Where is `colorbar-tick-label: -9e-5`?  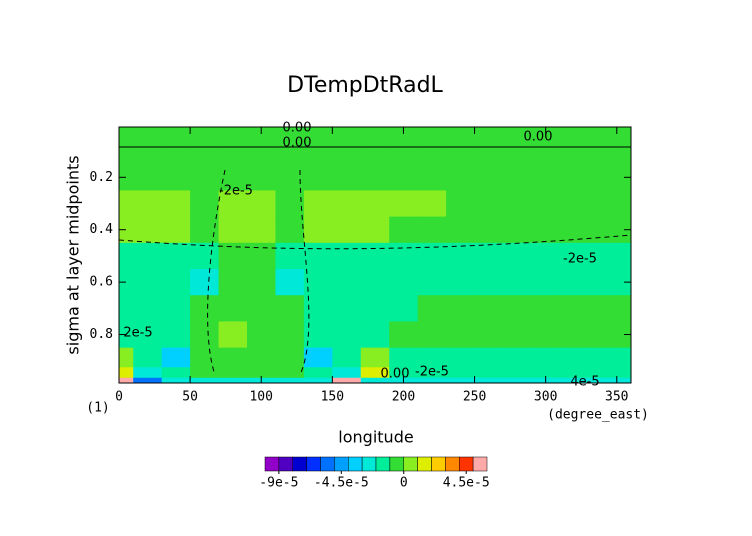 colorbar-tick-label: -9e-5 is located at coordinates (278, 483).